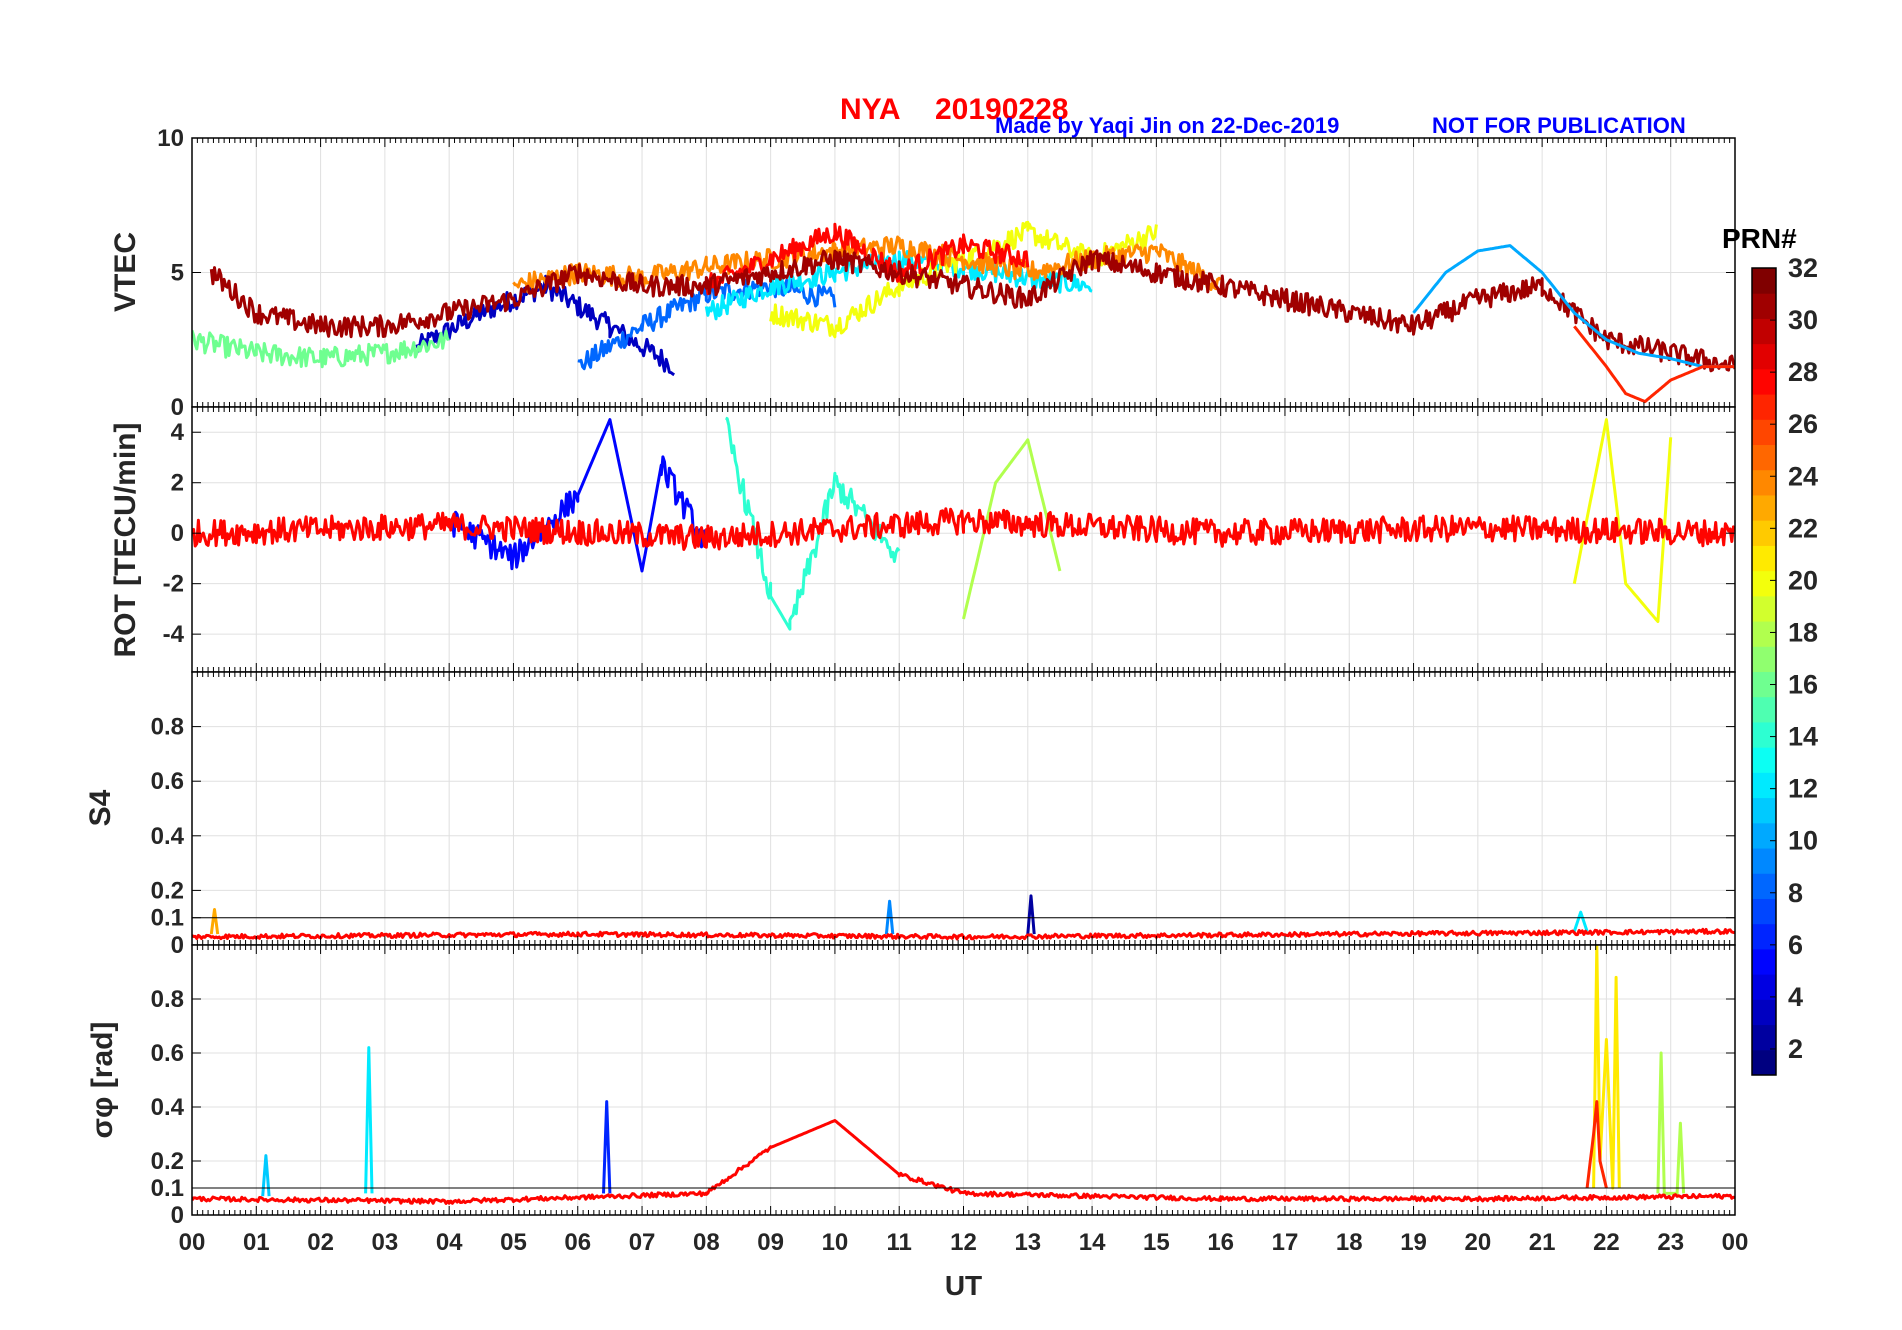  I want to click on x-tick-label: 09, so click(770, 1242).